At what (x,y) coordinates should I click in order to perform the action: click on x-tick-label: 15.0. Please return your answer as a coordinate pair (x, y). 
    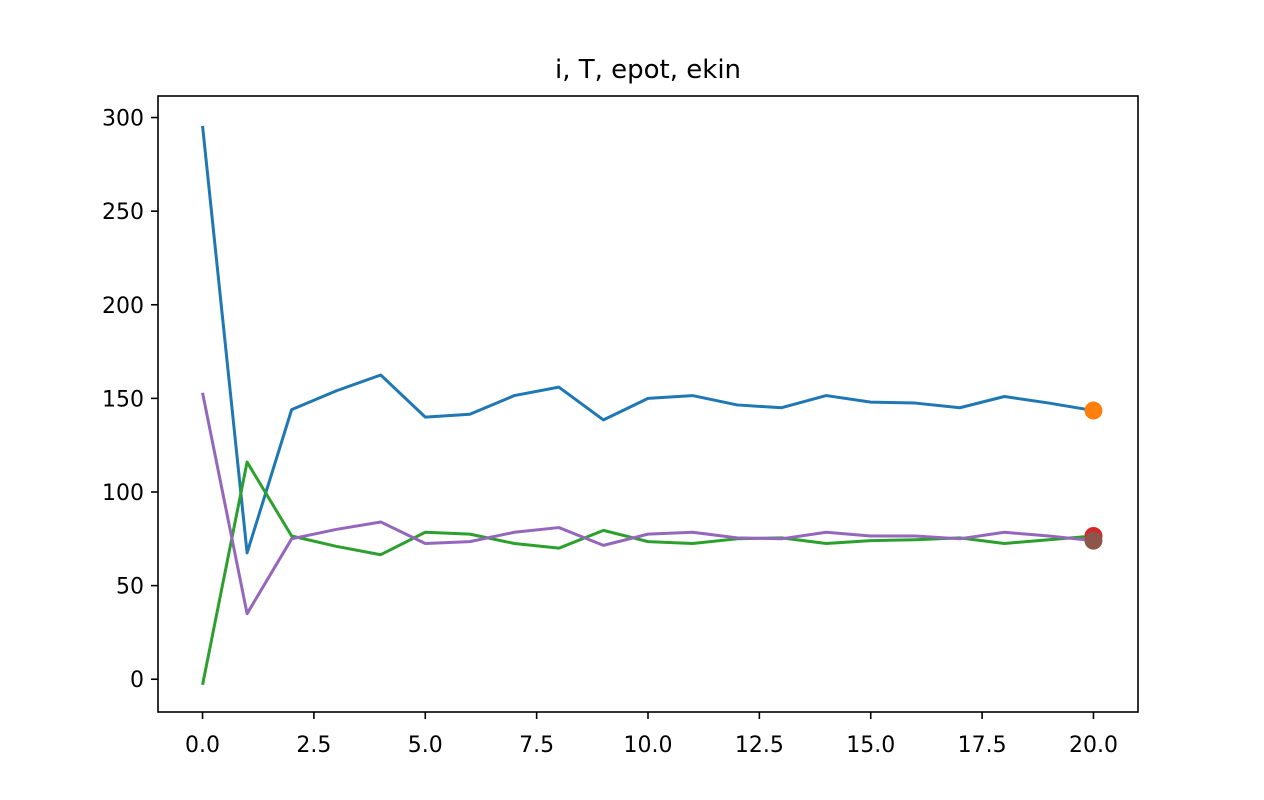
    Looking at the image, I should click on (870, 745).